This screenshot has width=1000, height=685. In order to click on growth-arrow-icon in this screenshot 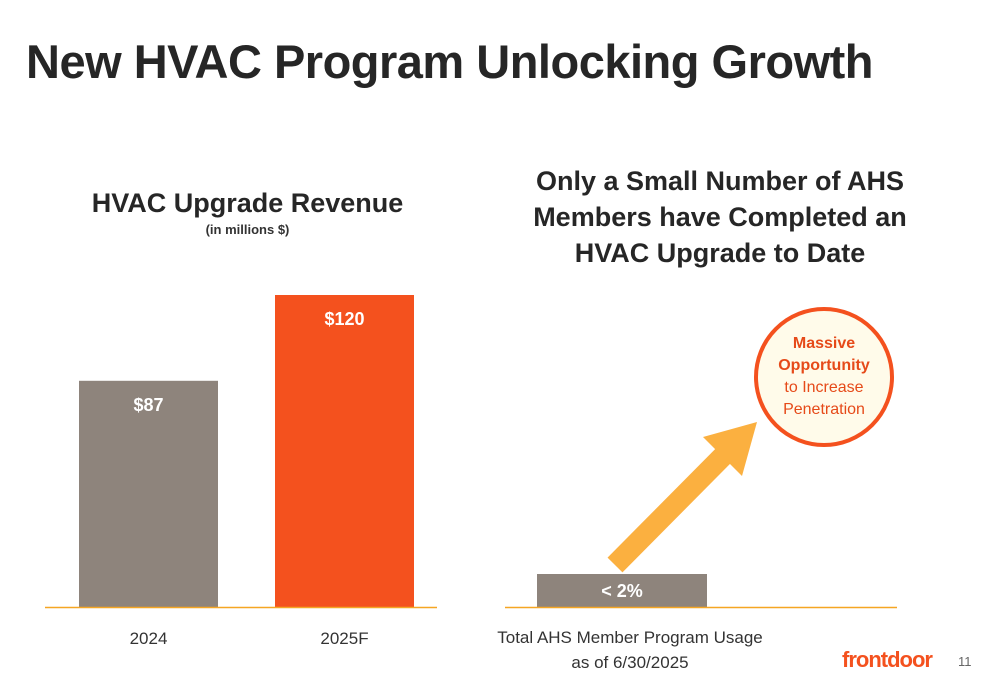, I will do `click(682, 497)`.